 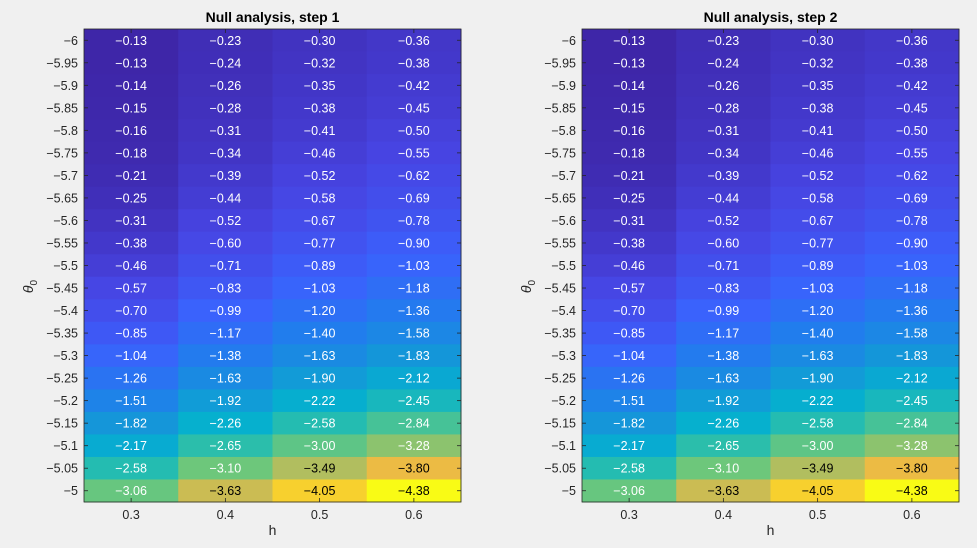 I want to click on cell-value-label: −0.78, so click(x=912, y=221).